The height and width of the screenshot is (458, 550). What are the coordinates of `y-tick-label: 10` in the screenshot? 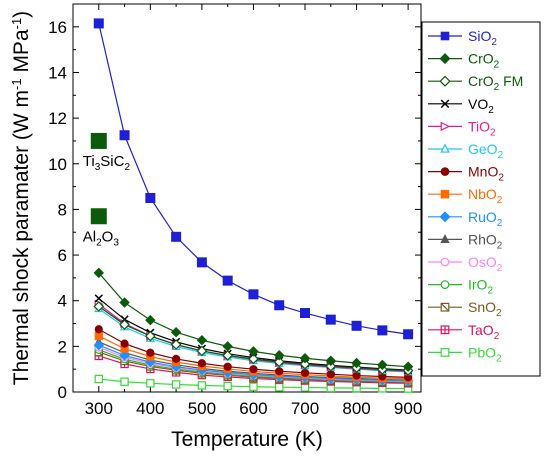 It's located at (57, 164).